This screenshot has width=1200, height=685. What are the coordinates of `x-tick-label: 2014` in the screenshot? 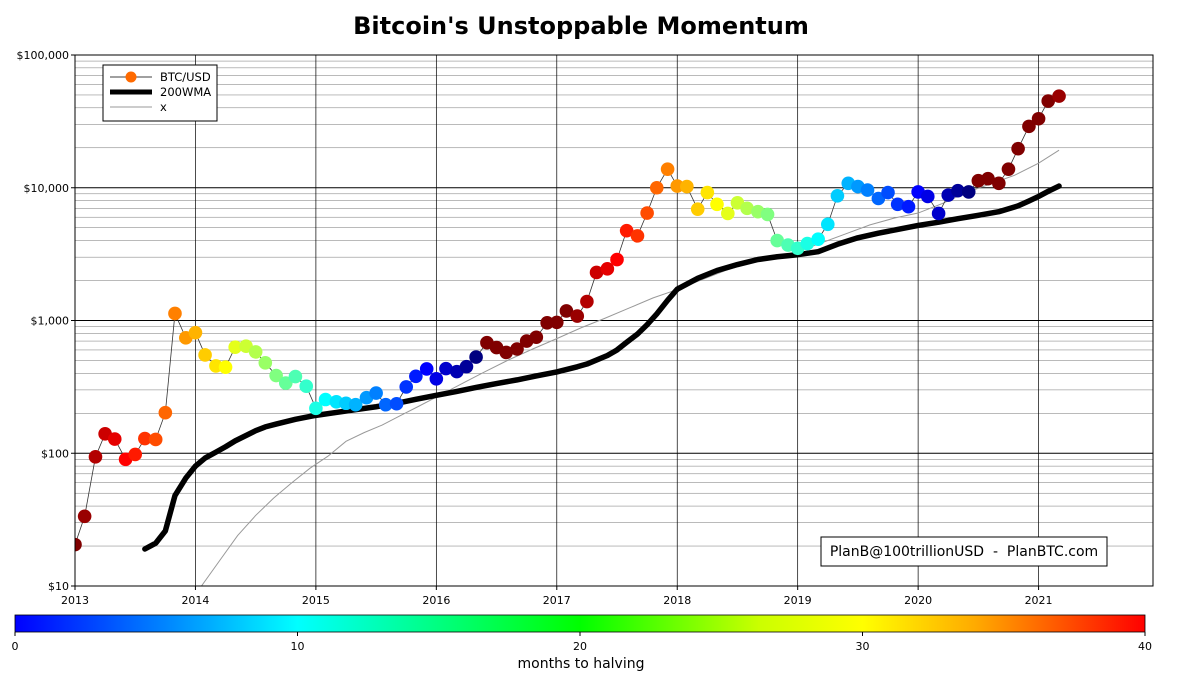 It's located at (195, 600).